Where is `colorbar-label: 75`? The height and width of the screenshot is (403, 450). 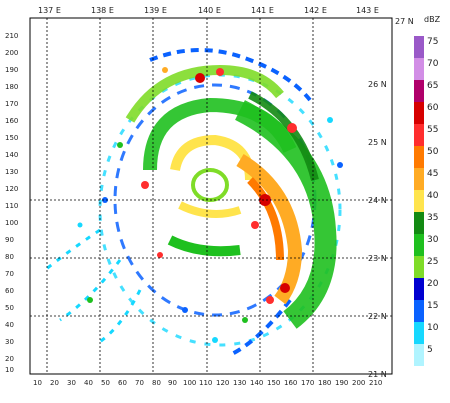 colorbar-label: 75 is located at coordinates (432, 42).